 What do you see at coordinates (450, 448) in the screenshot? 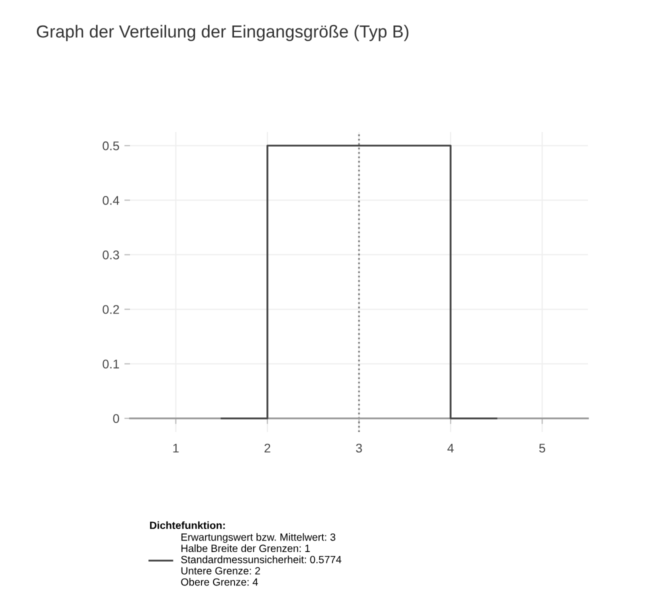
I see `x-tick-label: 4` at bounding box center [450, 448].